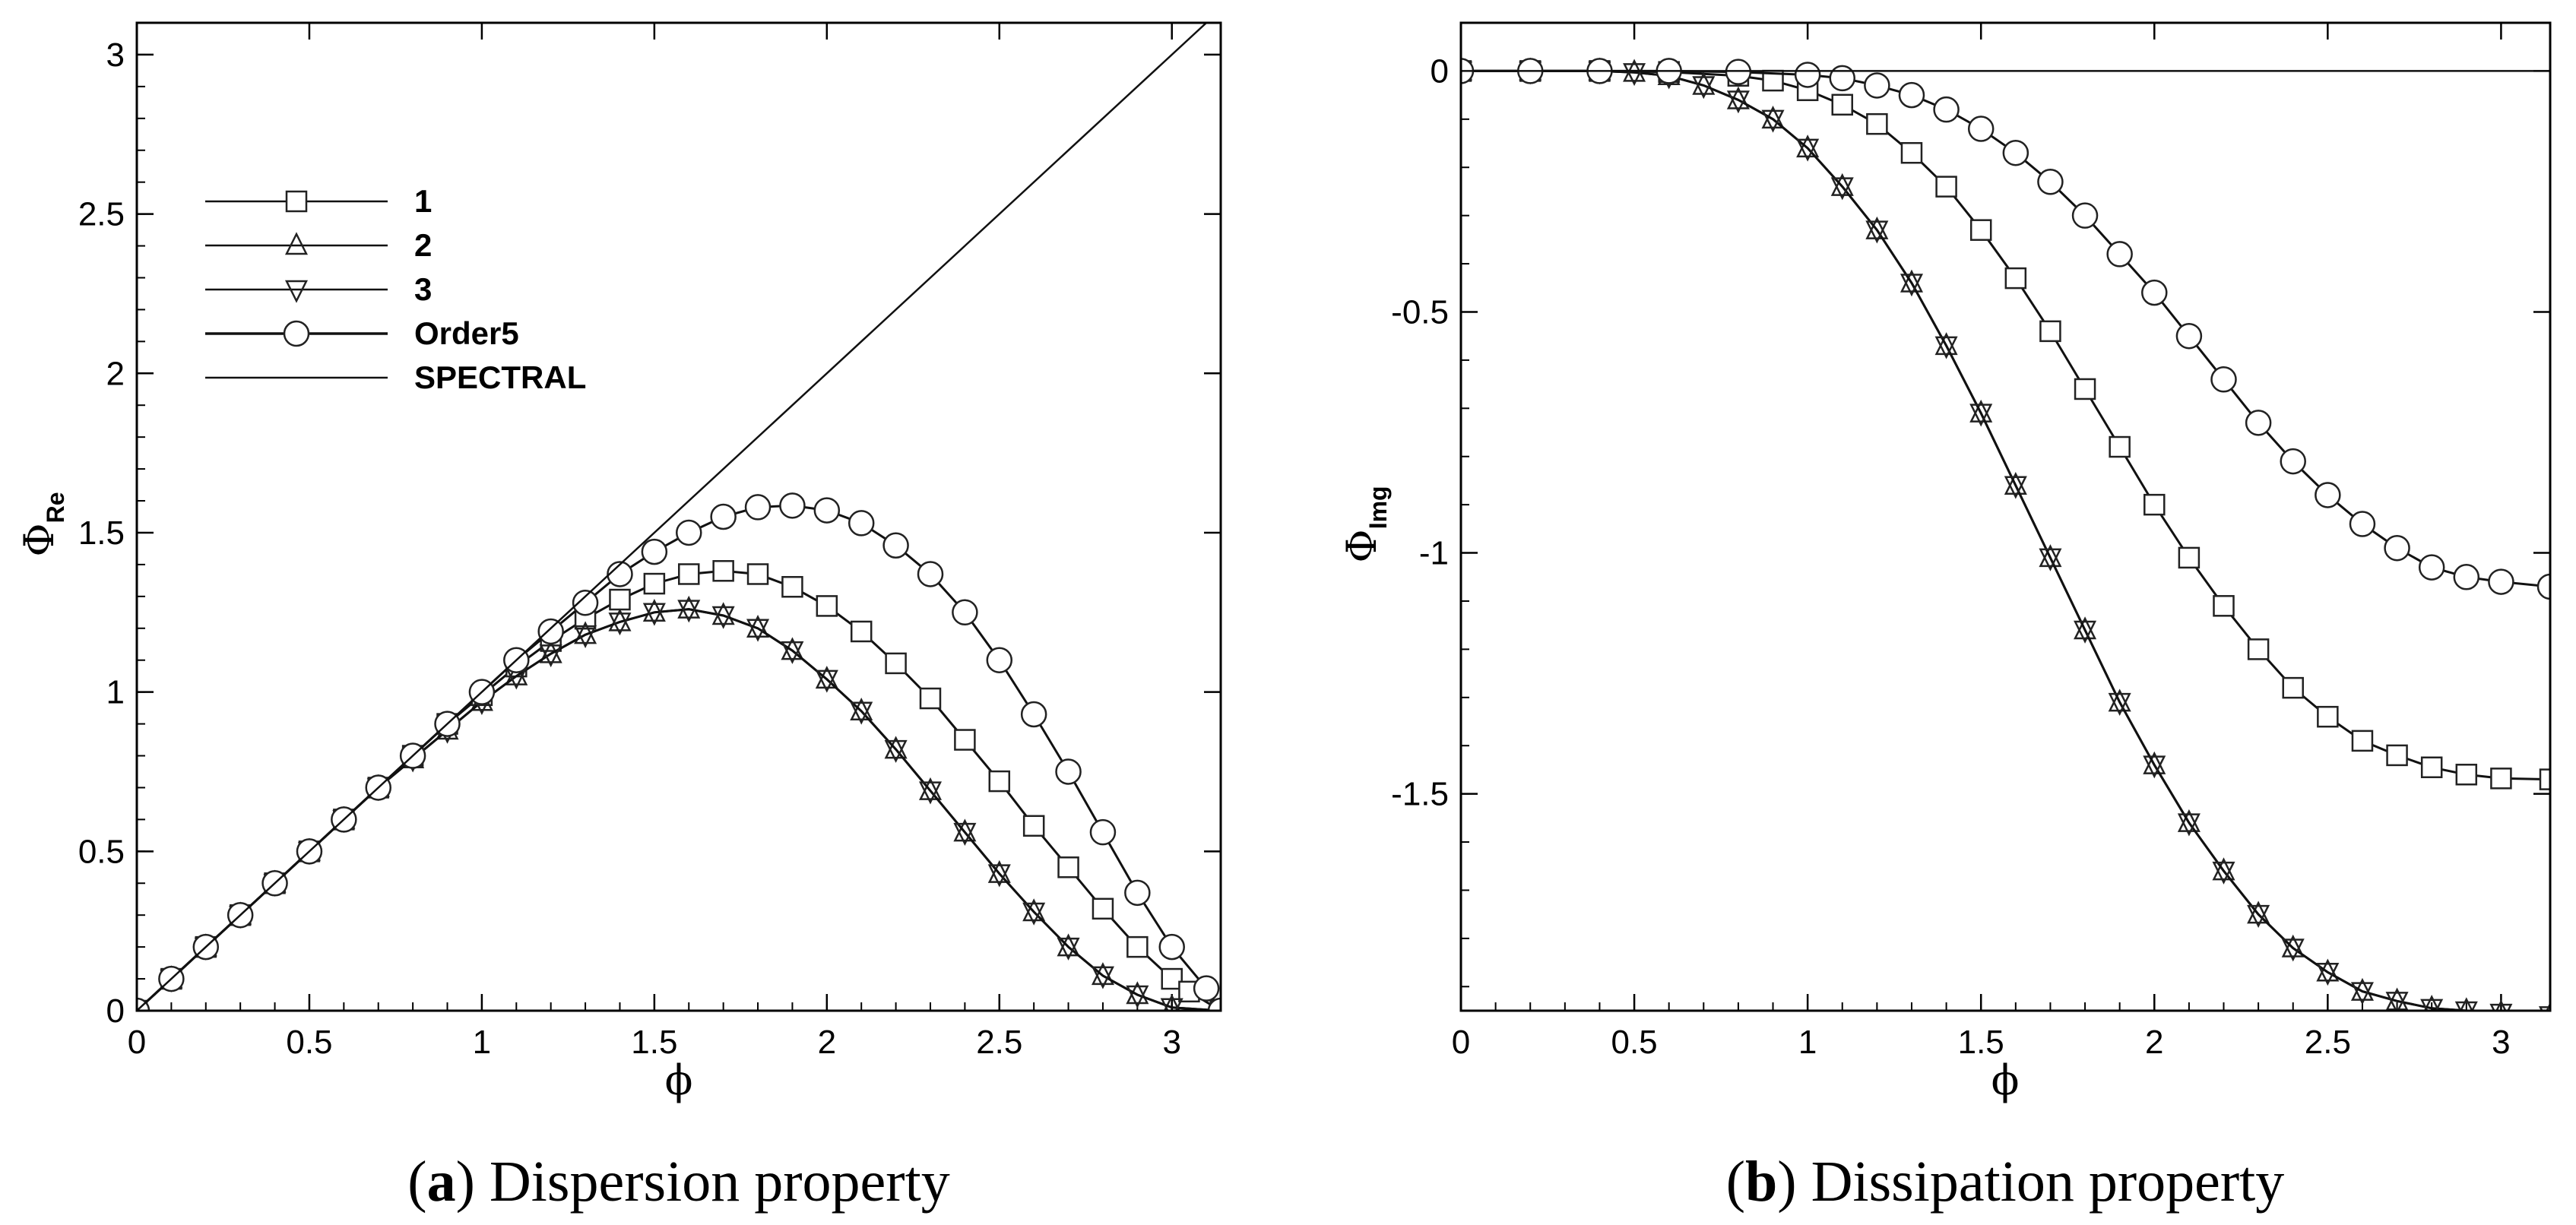 The width and height of the screenshot is (2576, 1225). What do you see at coordinates (441, 1182) in the screenshot?
I see `caption-a-label: a` at bounding box center [441, 1182].